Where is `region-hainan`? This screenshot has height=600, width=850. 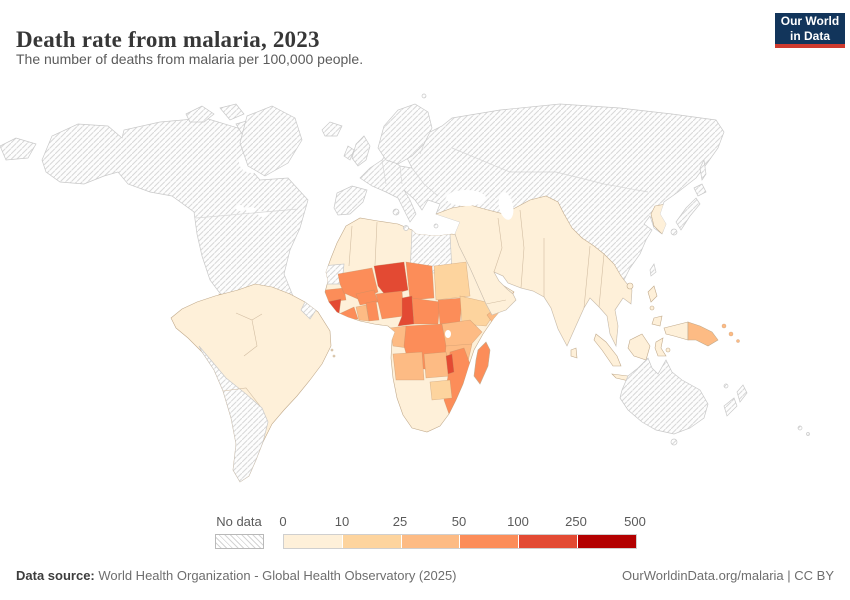 region-hainan is located at coordinates (630, 286).